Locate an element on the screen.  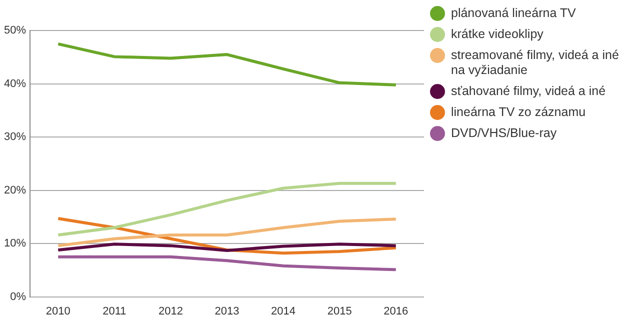
x-tick-label: 2015 is located at coordinates (339, 311).